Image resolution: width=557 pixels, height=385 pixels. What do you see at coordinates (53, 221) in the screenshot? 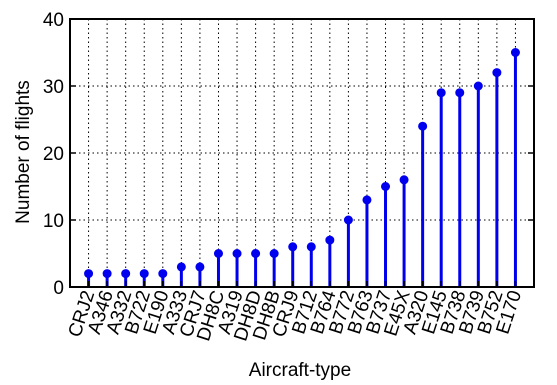
I see `y-tick-label: 10` at bounding box center [53, 221].